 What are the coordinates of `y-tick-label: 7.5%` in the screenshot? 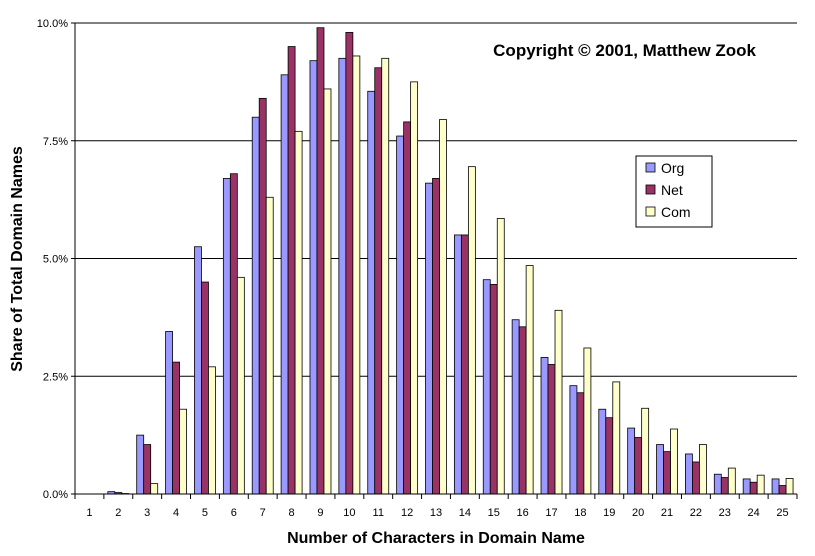 It's located at (55, 142).